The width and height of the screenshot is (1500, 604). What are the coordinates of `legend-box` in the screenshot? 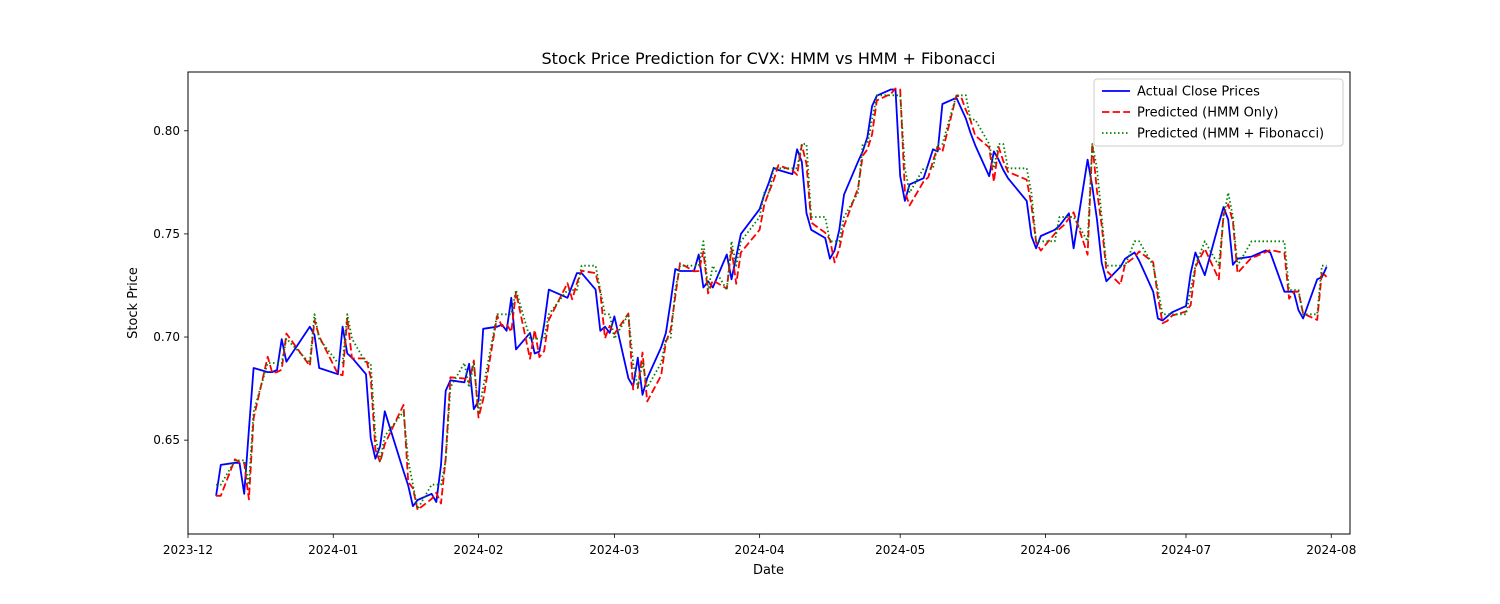 It's located at (1218, 112).